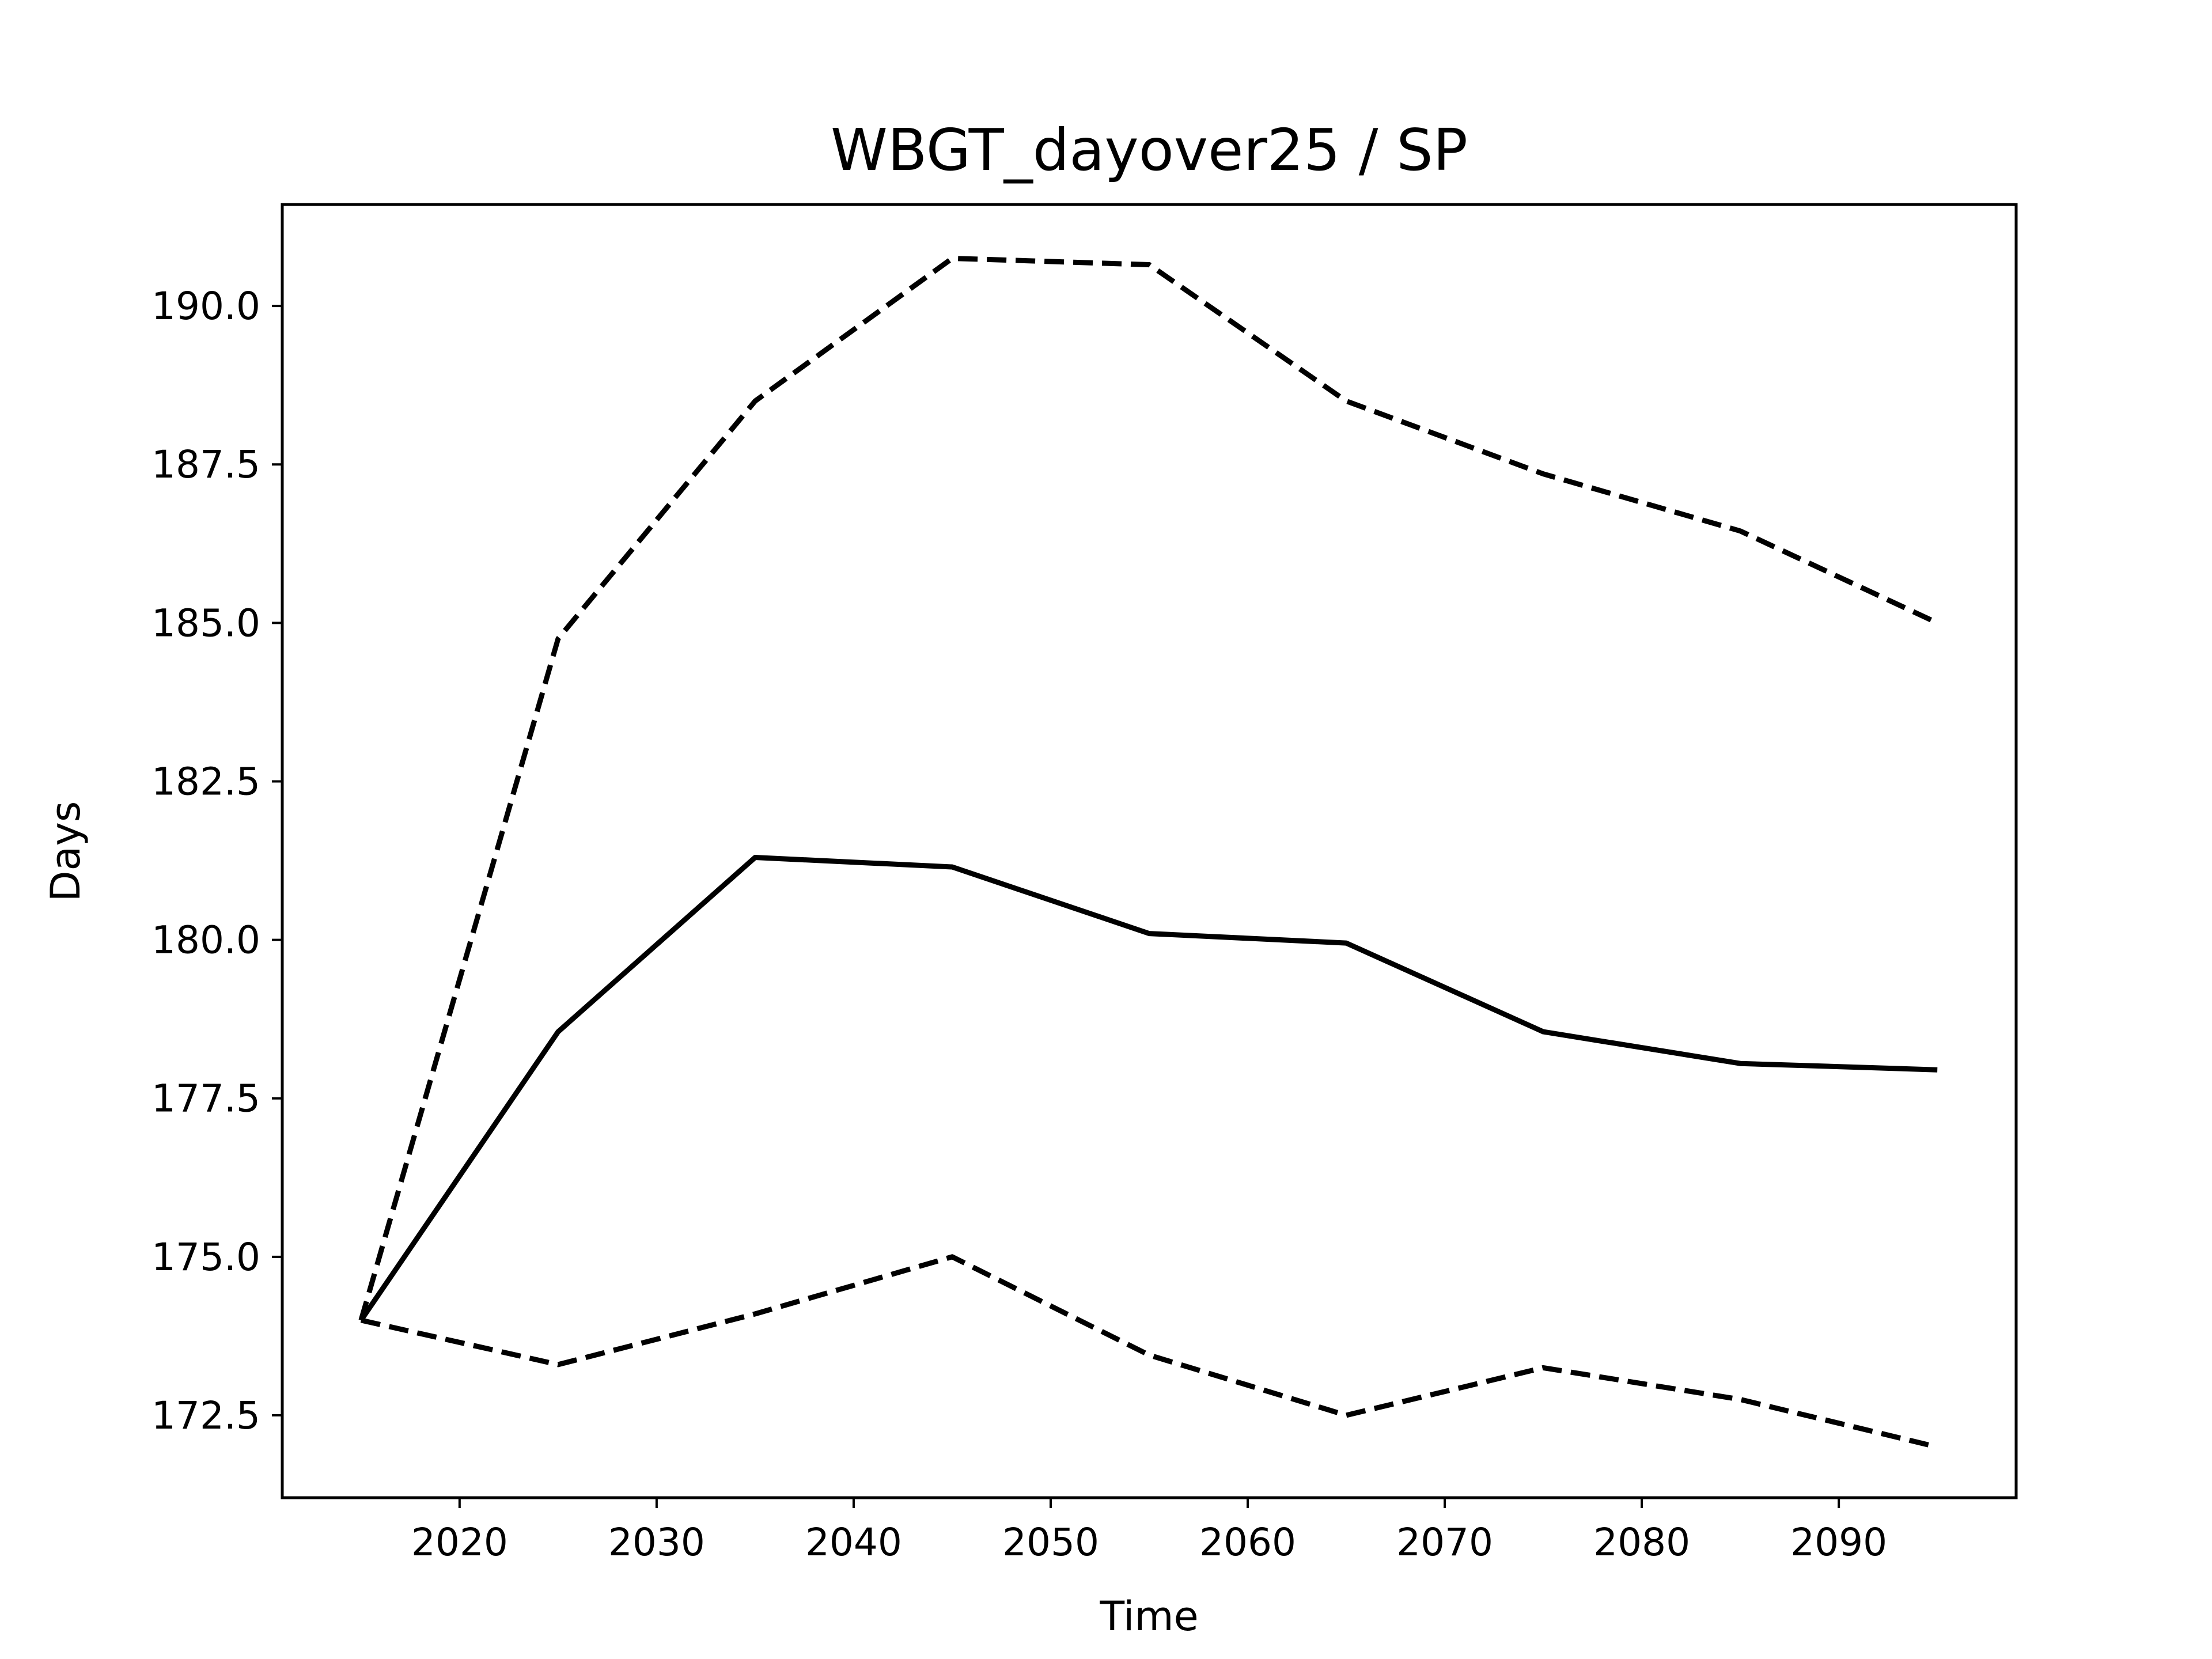 This screenshot has height=1659, width=2212. Describe the element at coordinates (1641, 1542) in the screenshot. I see `x-tick-label: 2080` at that location.